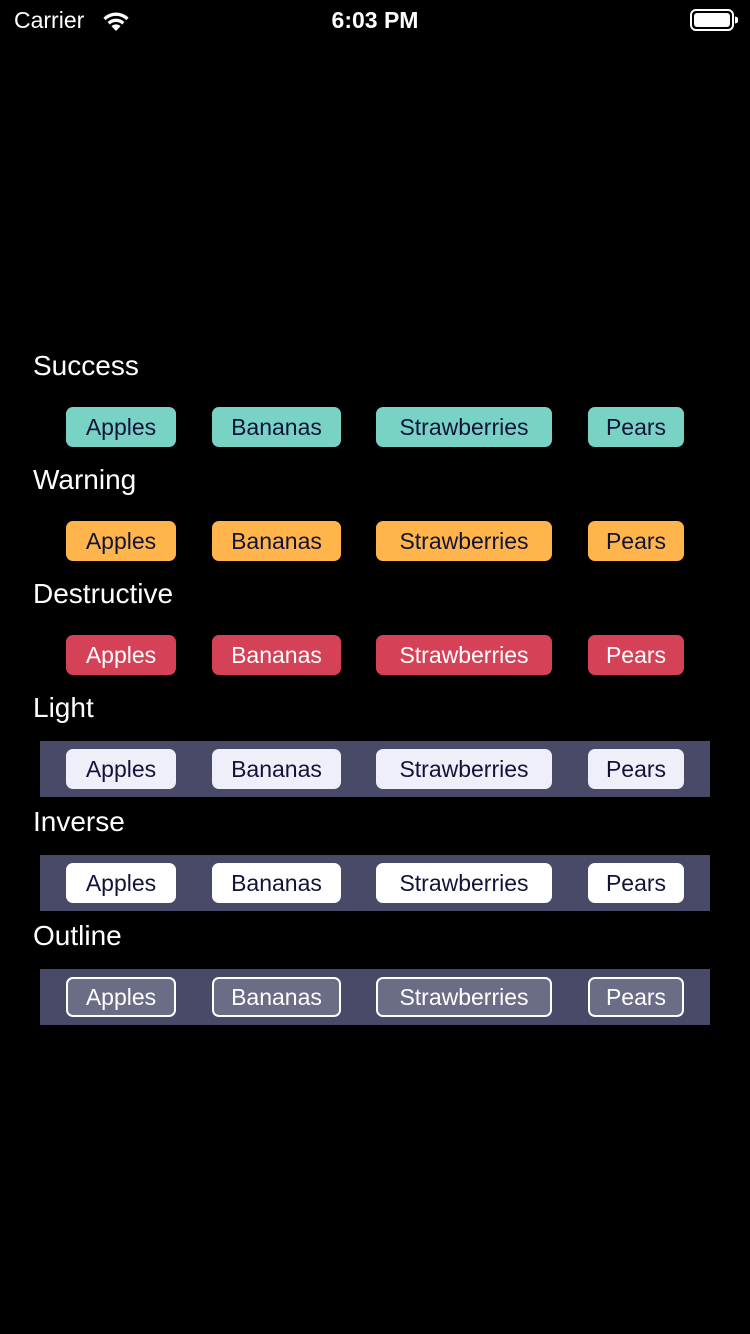 The width and height of the screenshot is (750, 1334). What do you see at coordinates (375, 655) in the screenshot?
I see `badge-row-destructive: Apples Bananas Strawberries Pears` at bounding box center [375, 655].